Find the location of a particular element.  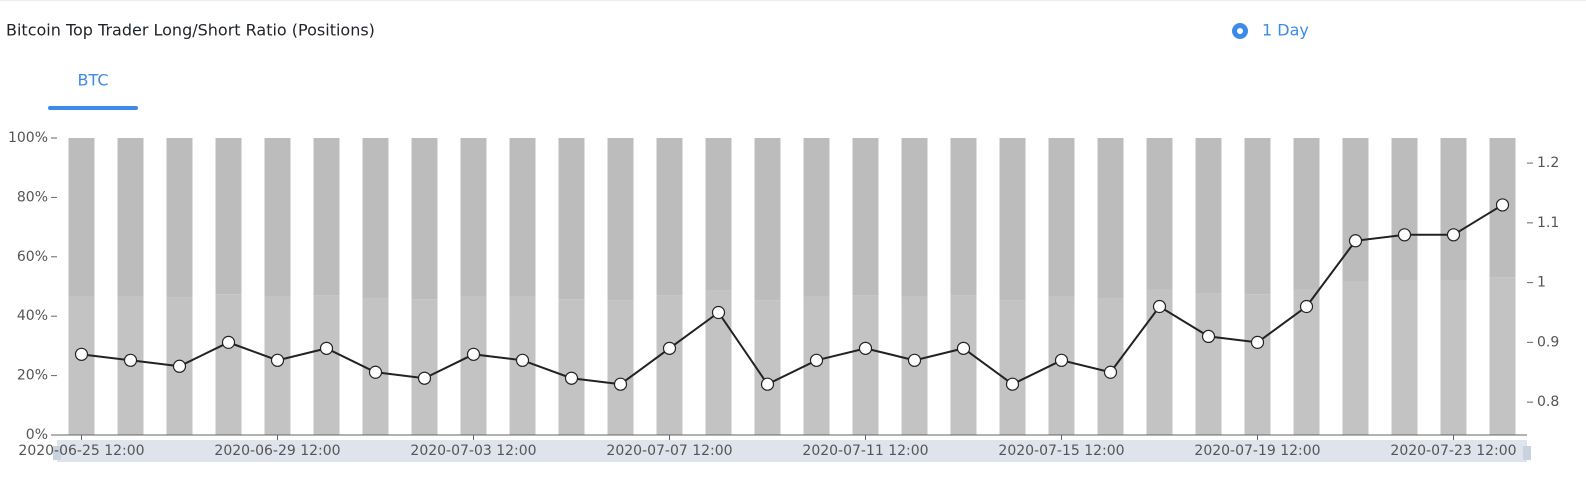

y-tick-label: 0% is located at coordinates (37, 435).